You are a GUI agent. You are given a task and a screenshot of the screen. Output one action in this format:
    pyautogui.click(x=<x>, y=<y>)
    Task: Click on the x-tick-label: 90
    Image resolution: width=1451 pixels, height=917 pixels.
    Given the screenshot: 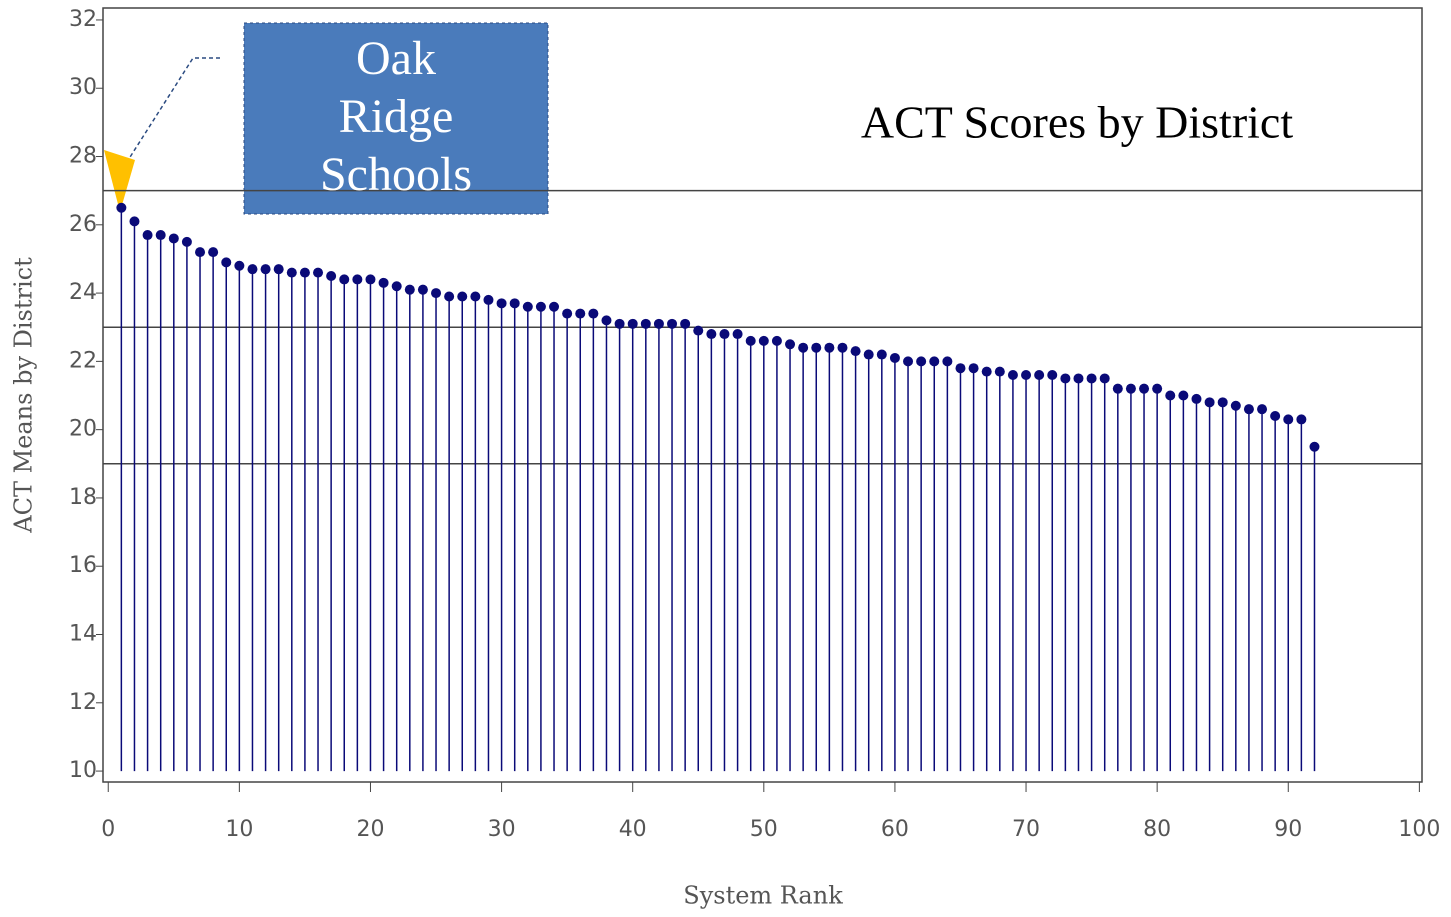 What is the action you would take?
    pyautogui.click(x=1288, y=829)
    